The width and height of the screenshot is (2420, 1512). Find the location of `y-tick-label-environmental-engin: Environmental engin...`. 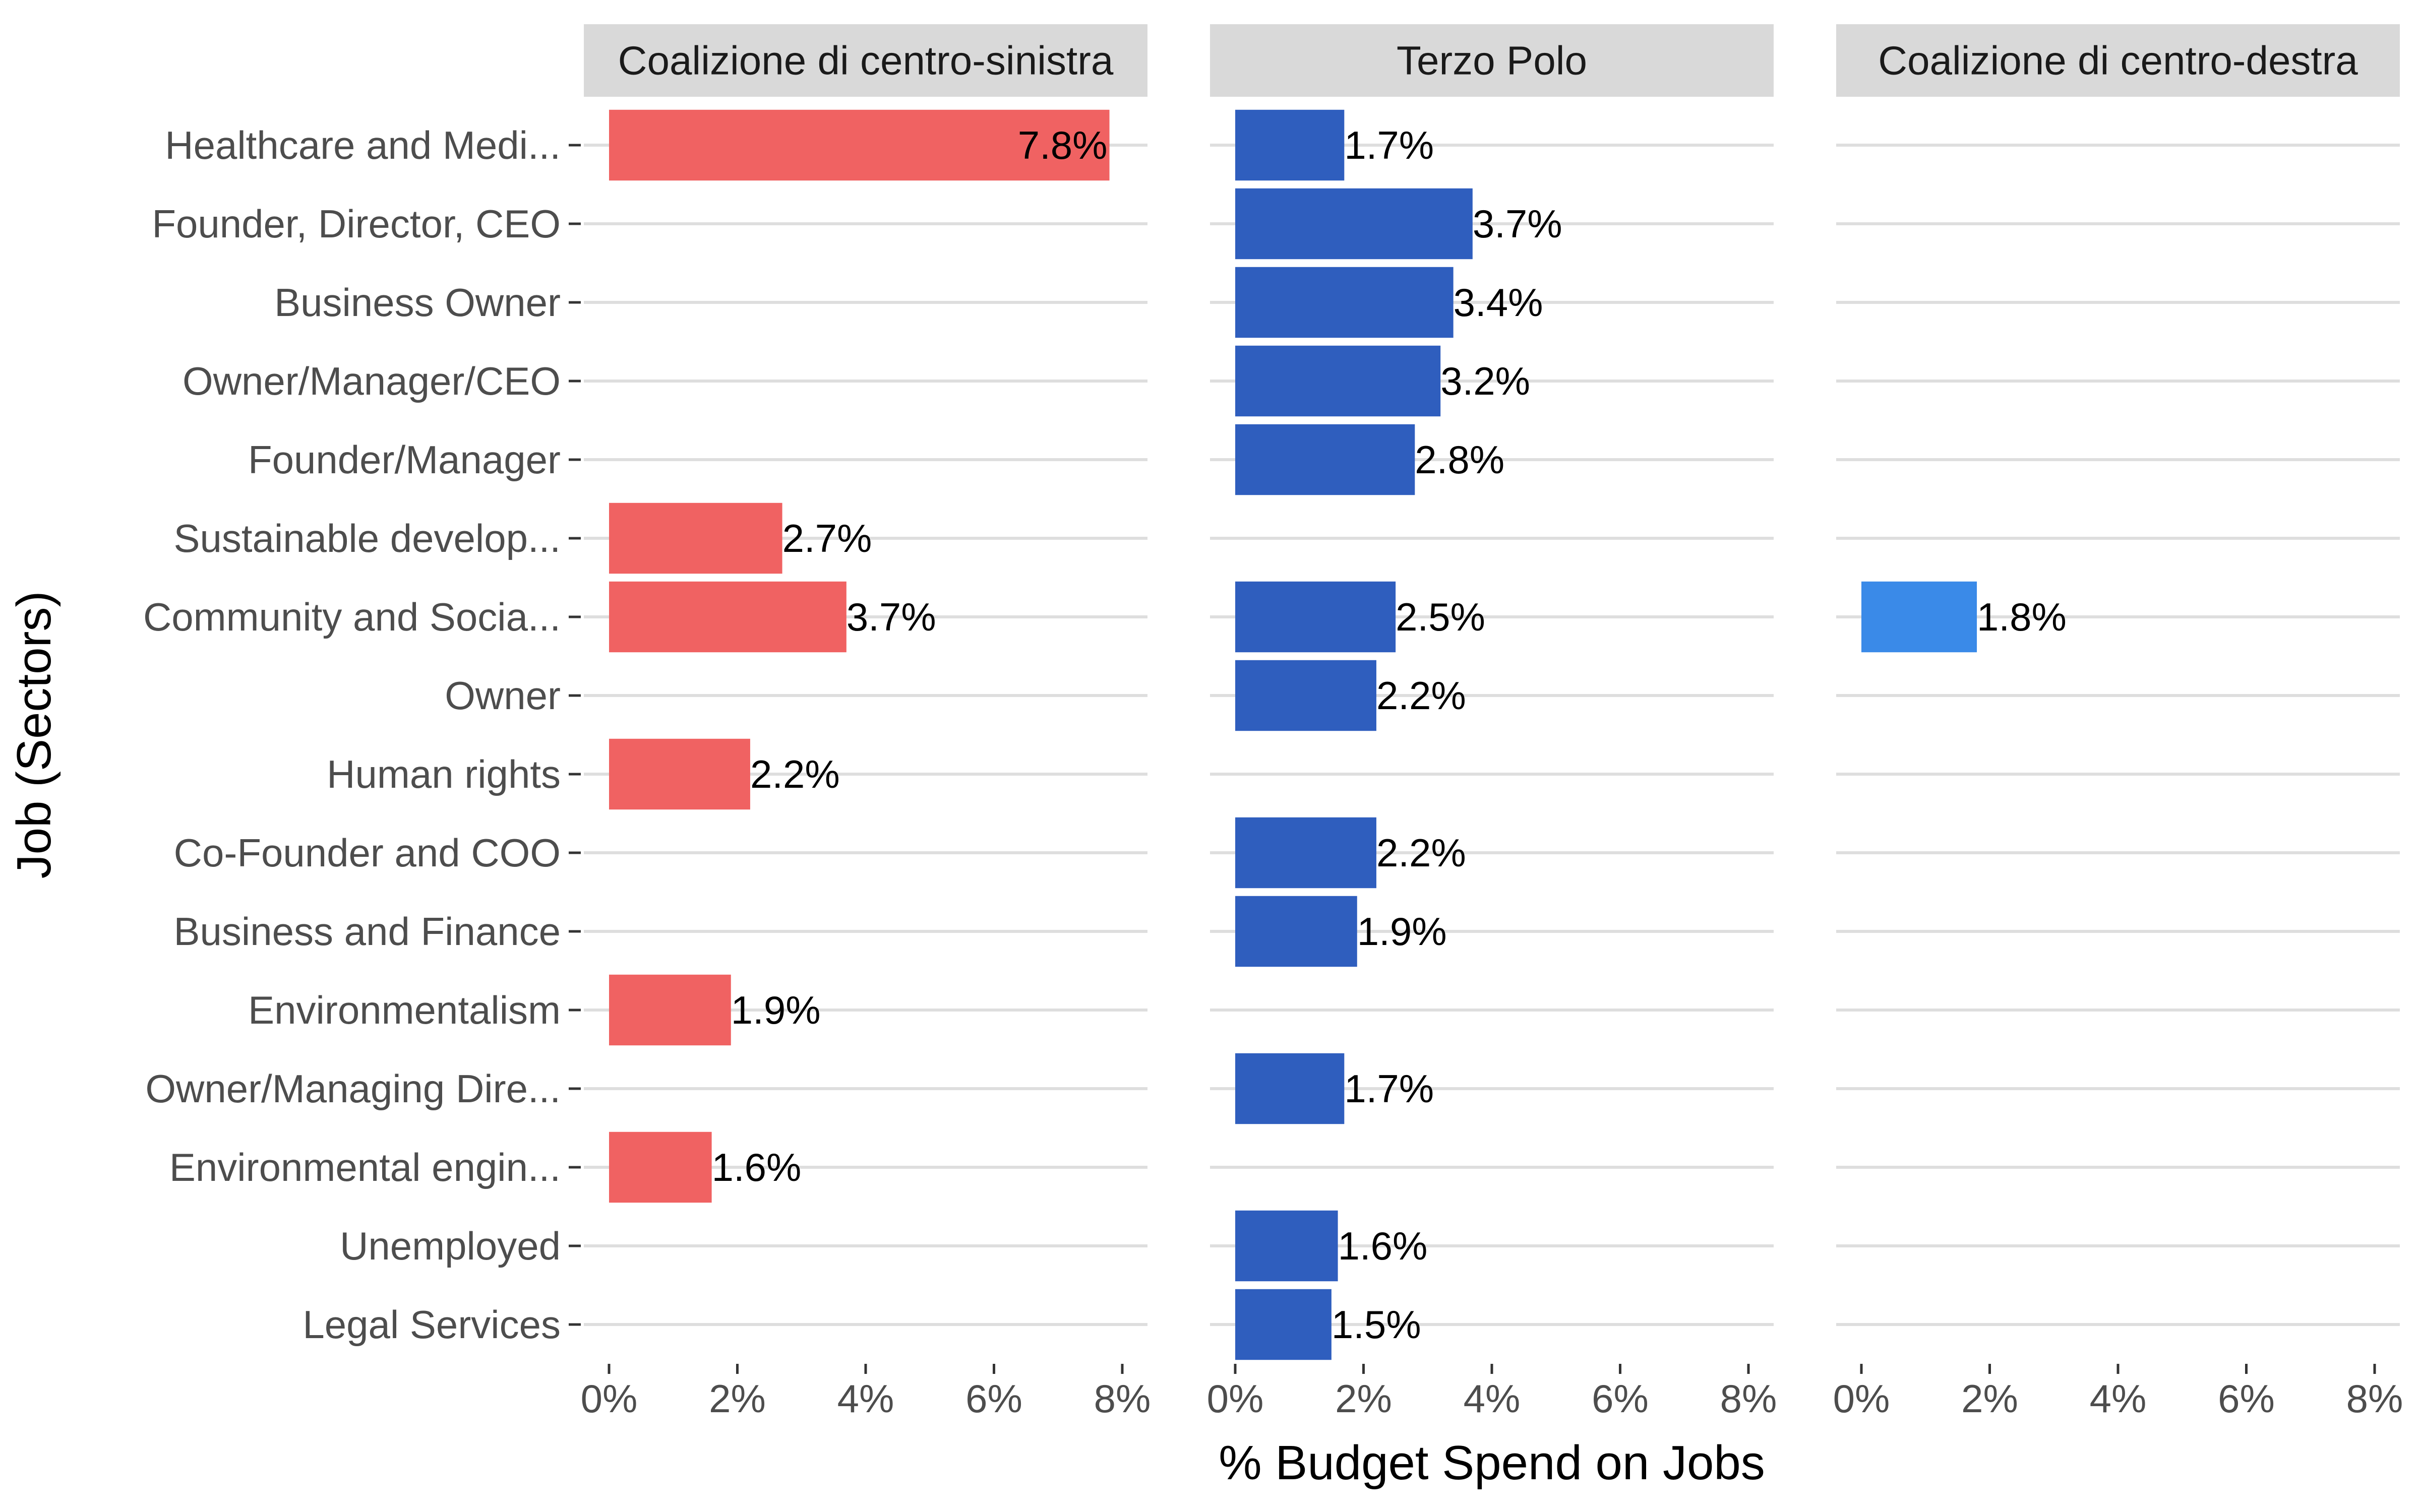

y-tick-label-environmental-engin: Environmental engin... is located at coordinates (365, 1167).